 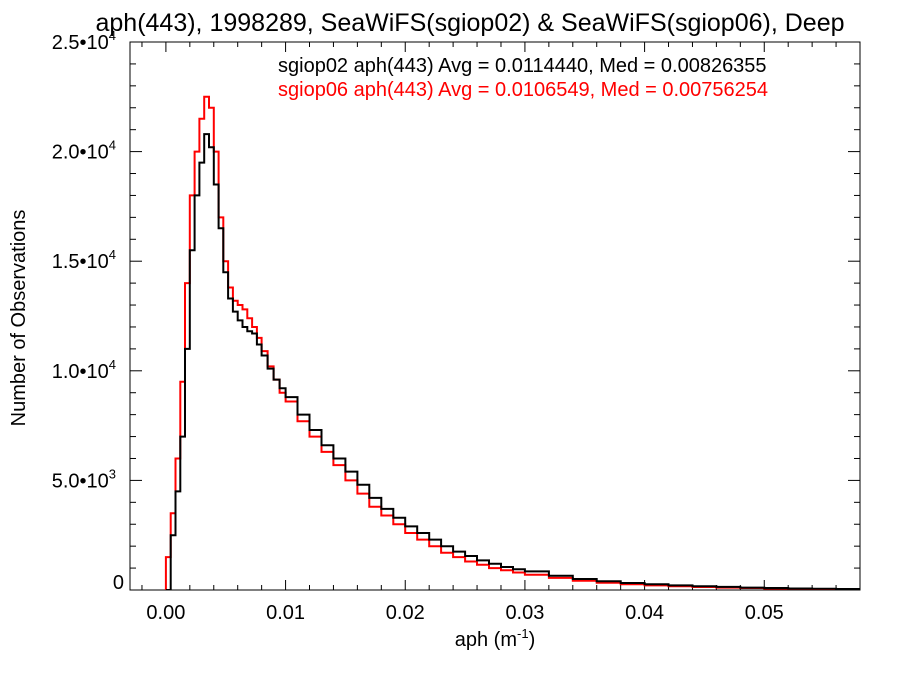 What do you see at coordinates (165, 613) in the screenshot?
I see `x-tick-label: 0.00` at bounding box center [165, 613].